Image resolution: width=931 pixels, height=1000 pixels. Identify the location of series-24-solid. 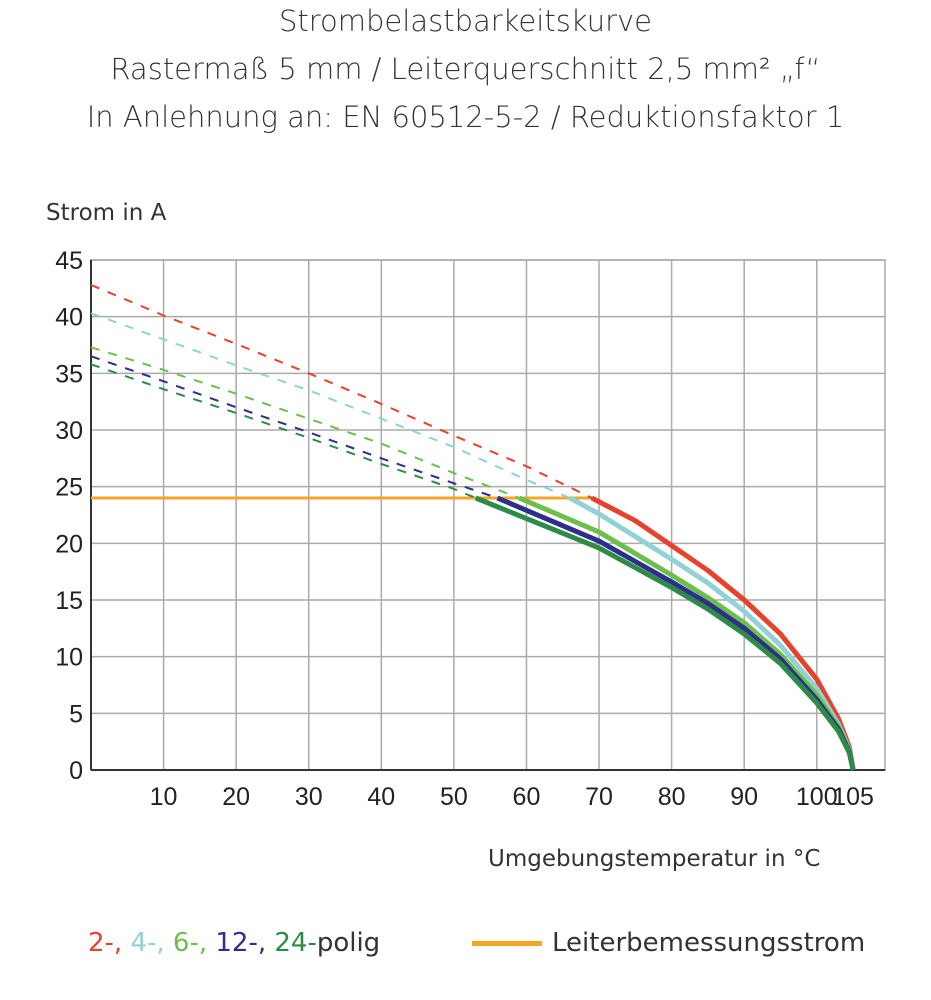
(665, 633).